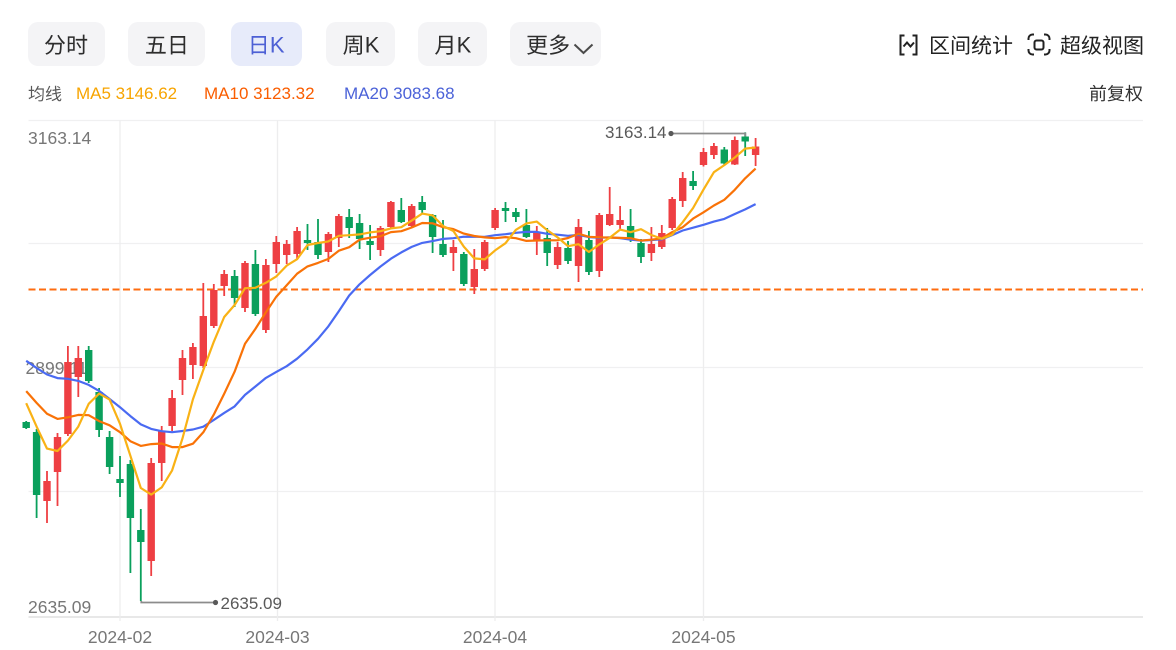 This screenshot has height=650, width=1176. Describe the element at coordinates (120, 637) in the screenshot. I see `svg-text: 2024-02` at that location.